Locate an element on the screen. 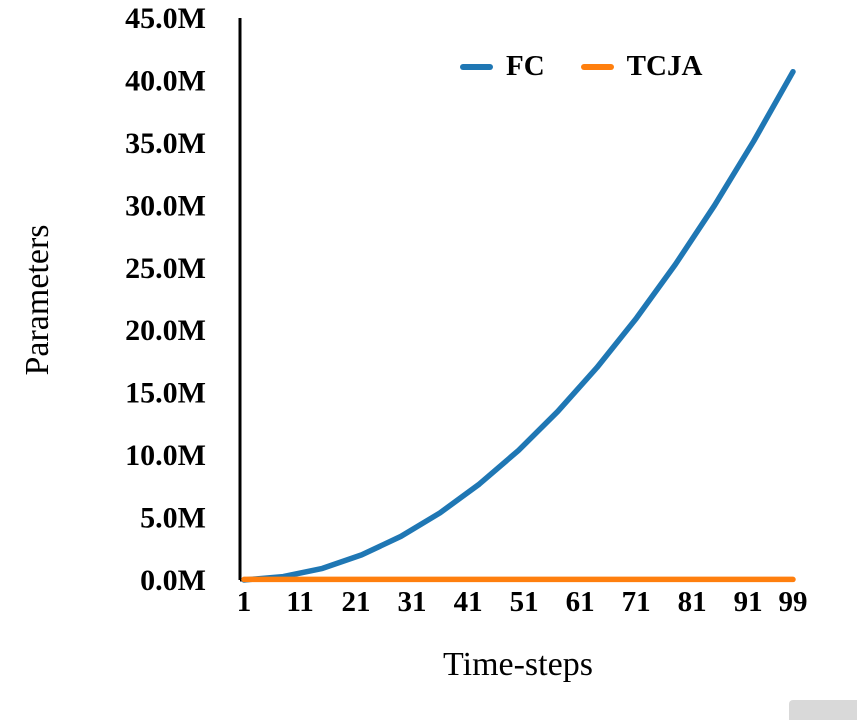 This screenshot has width=857, height=720. y-tick-label: 0.0M is located at coordinates (173, 580).